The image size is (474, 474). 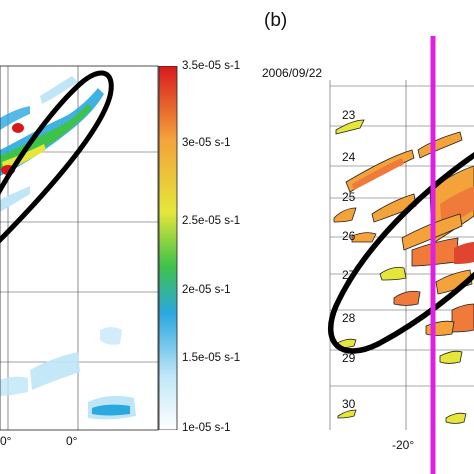 I want to click on panel-a-xtick-2: 0°, so click(x=72, y=441).